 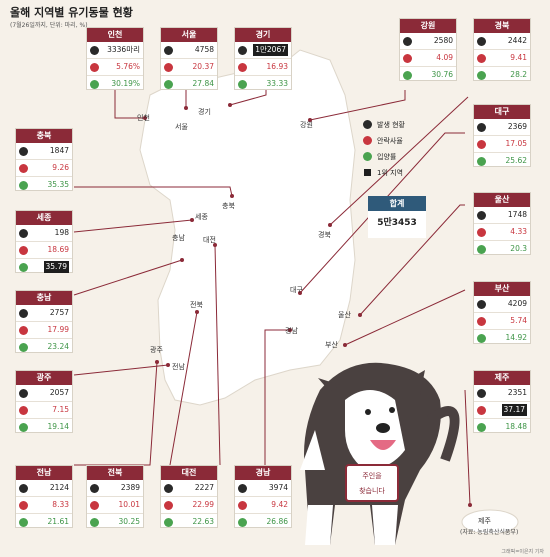 What do you see at coordinates (115, 58) in the screenshot?
I see `region-card: 인천 3336마리 5.76% 30.19%` at bounding box center [115, 58].